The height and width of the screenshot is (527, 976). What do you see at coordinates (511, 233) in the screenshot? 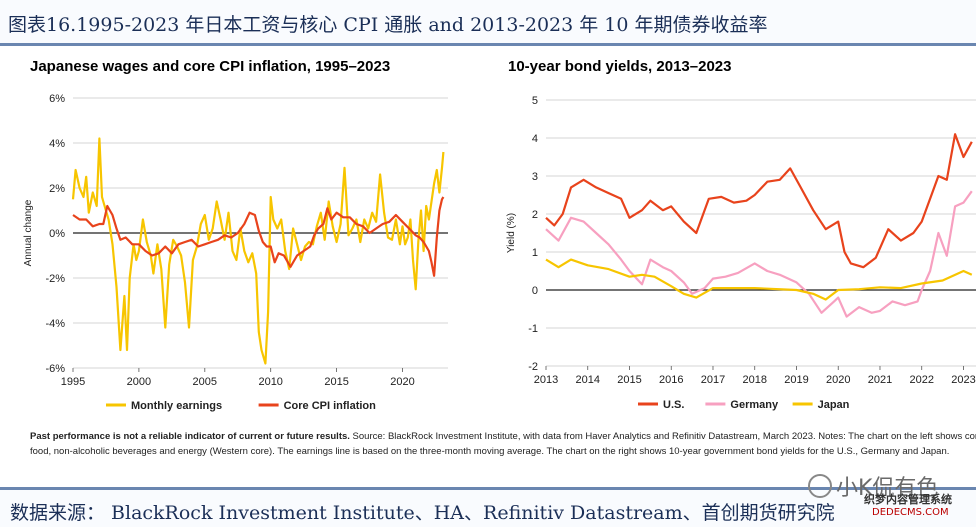
I see `yields-y-axis-label: Yield (%)` at bounding box center [511, 233].